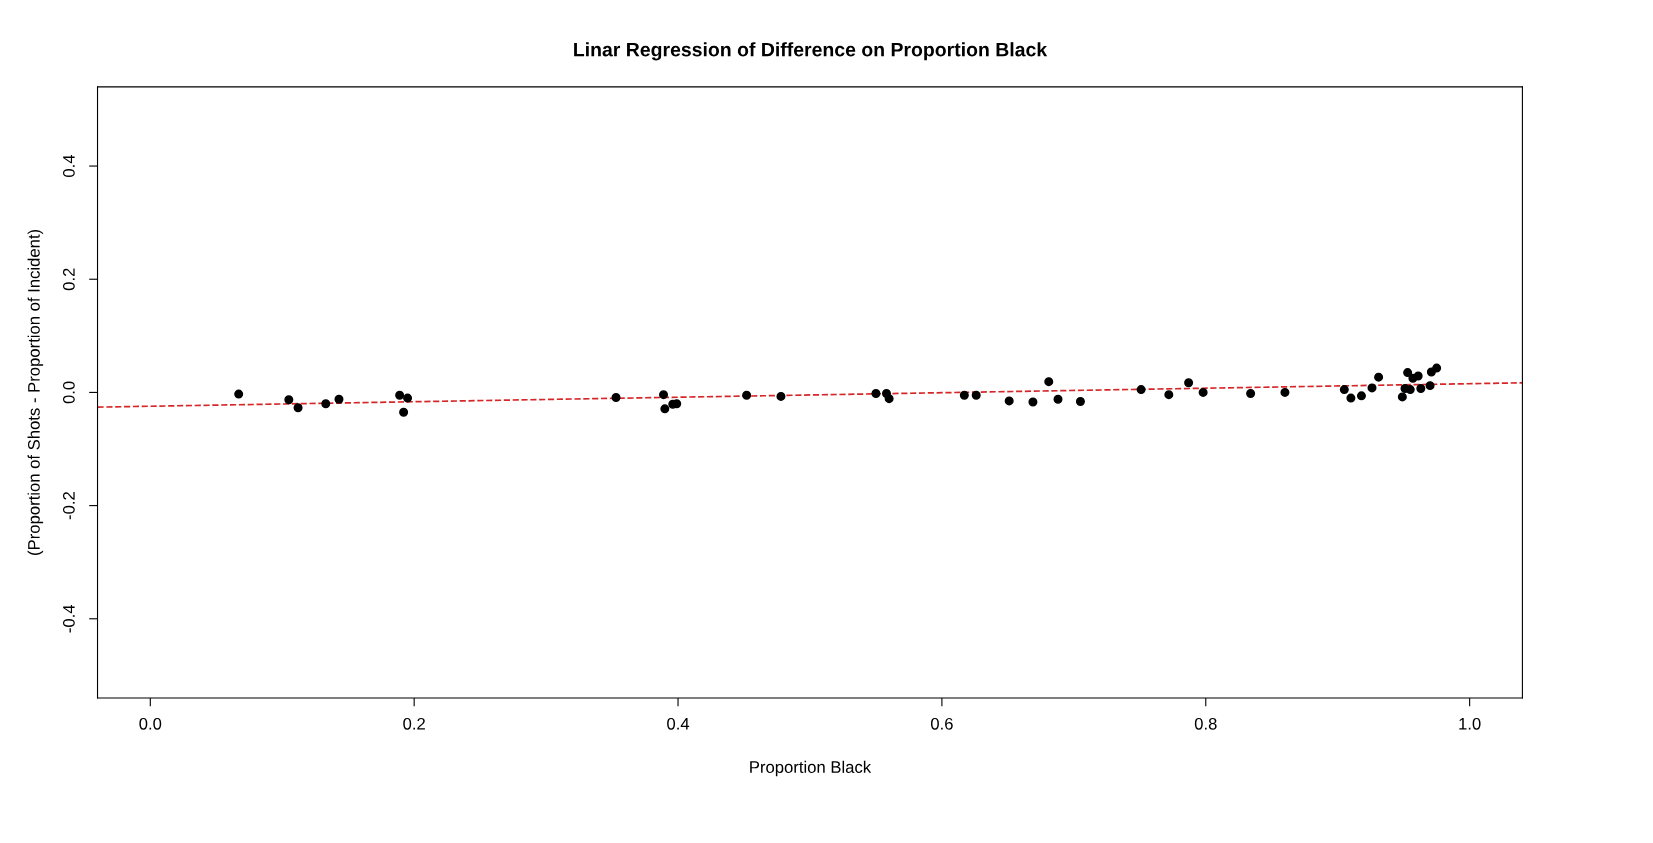  What do you see at coordinates (68, 506) in the screenshot?
I see `y-tick-label: -0.2` at bounding box center [68, 506].